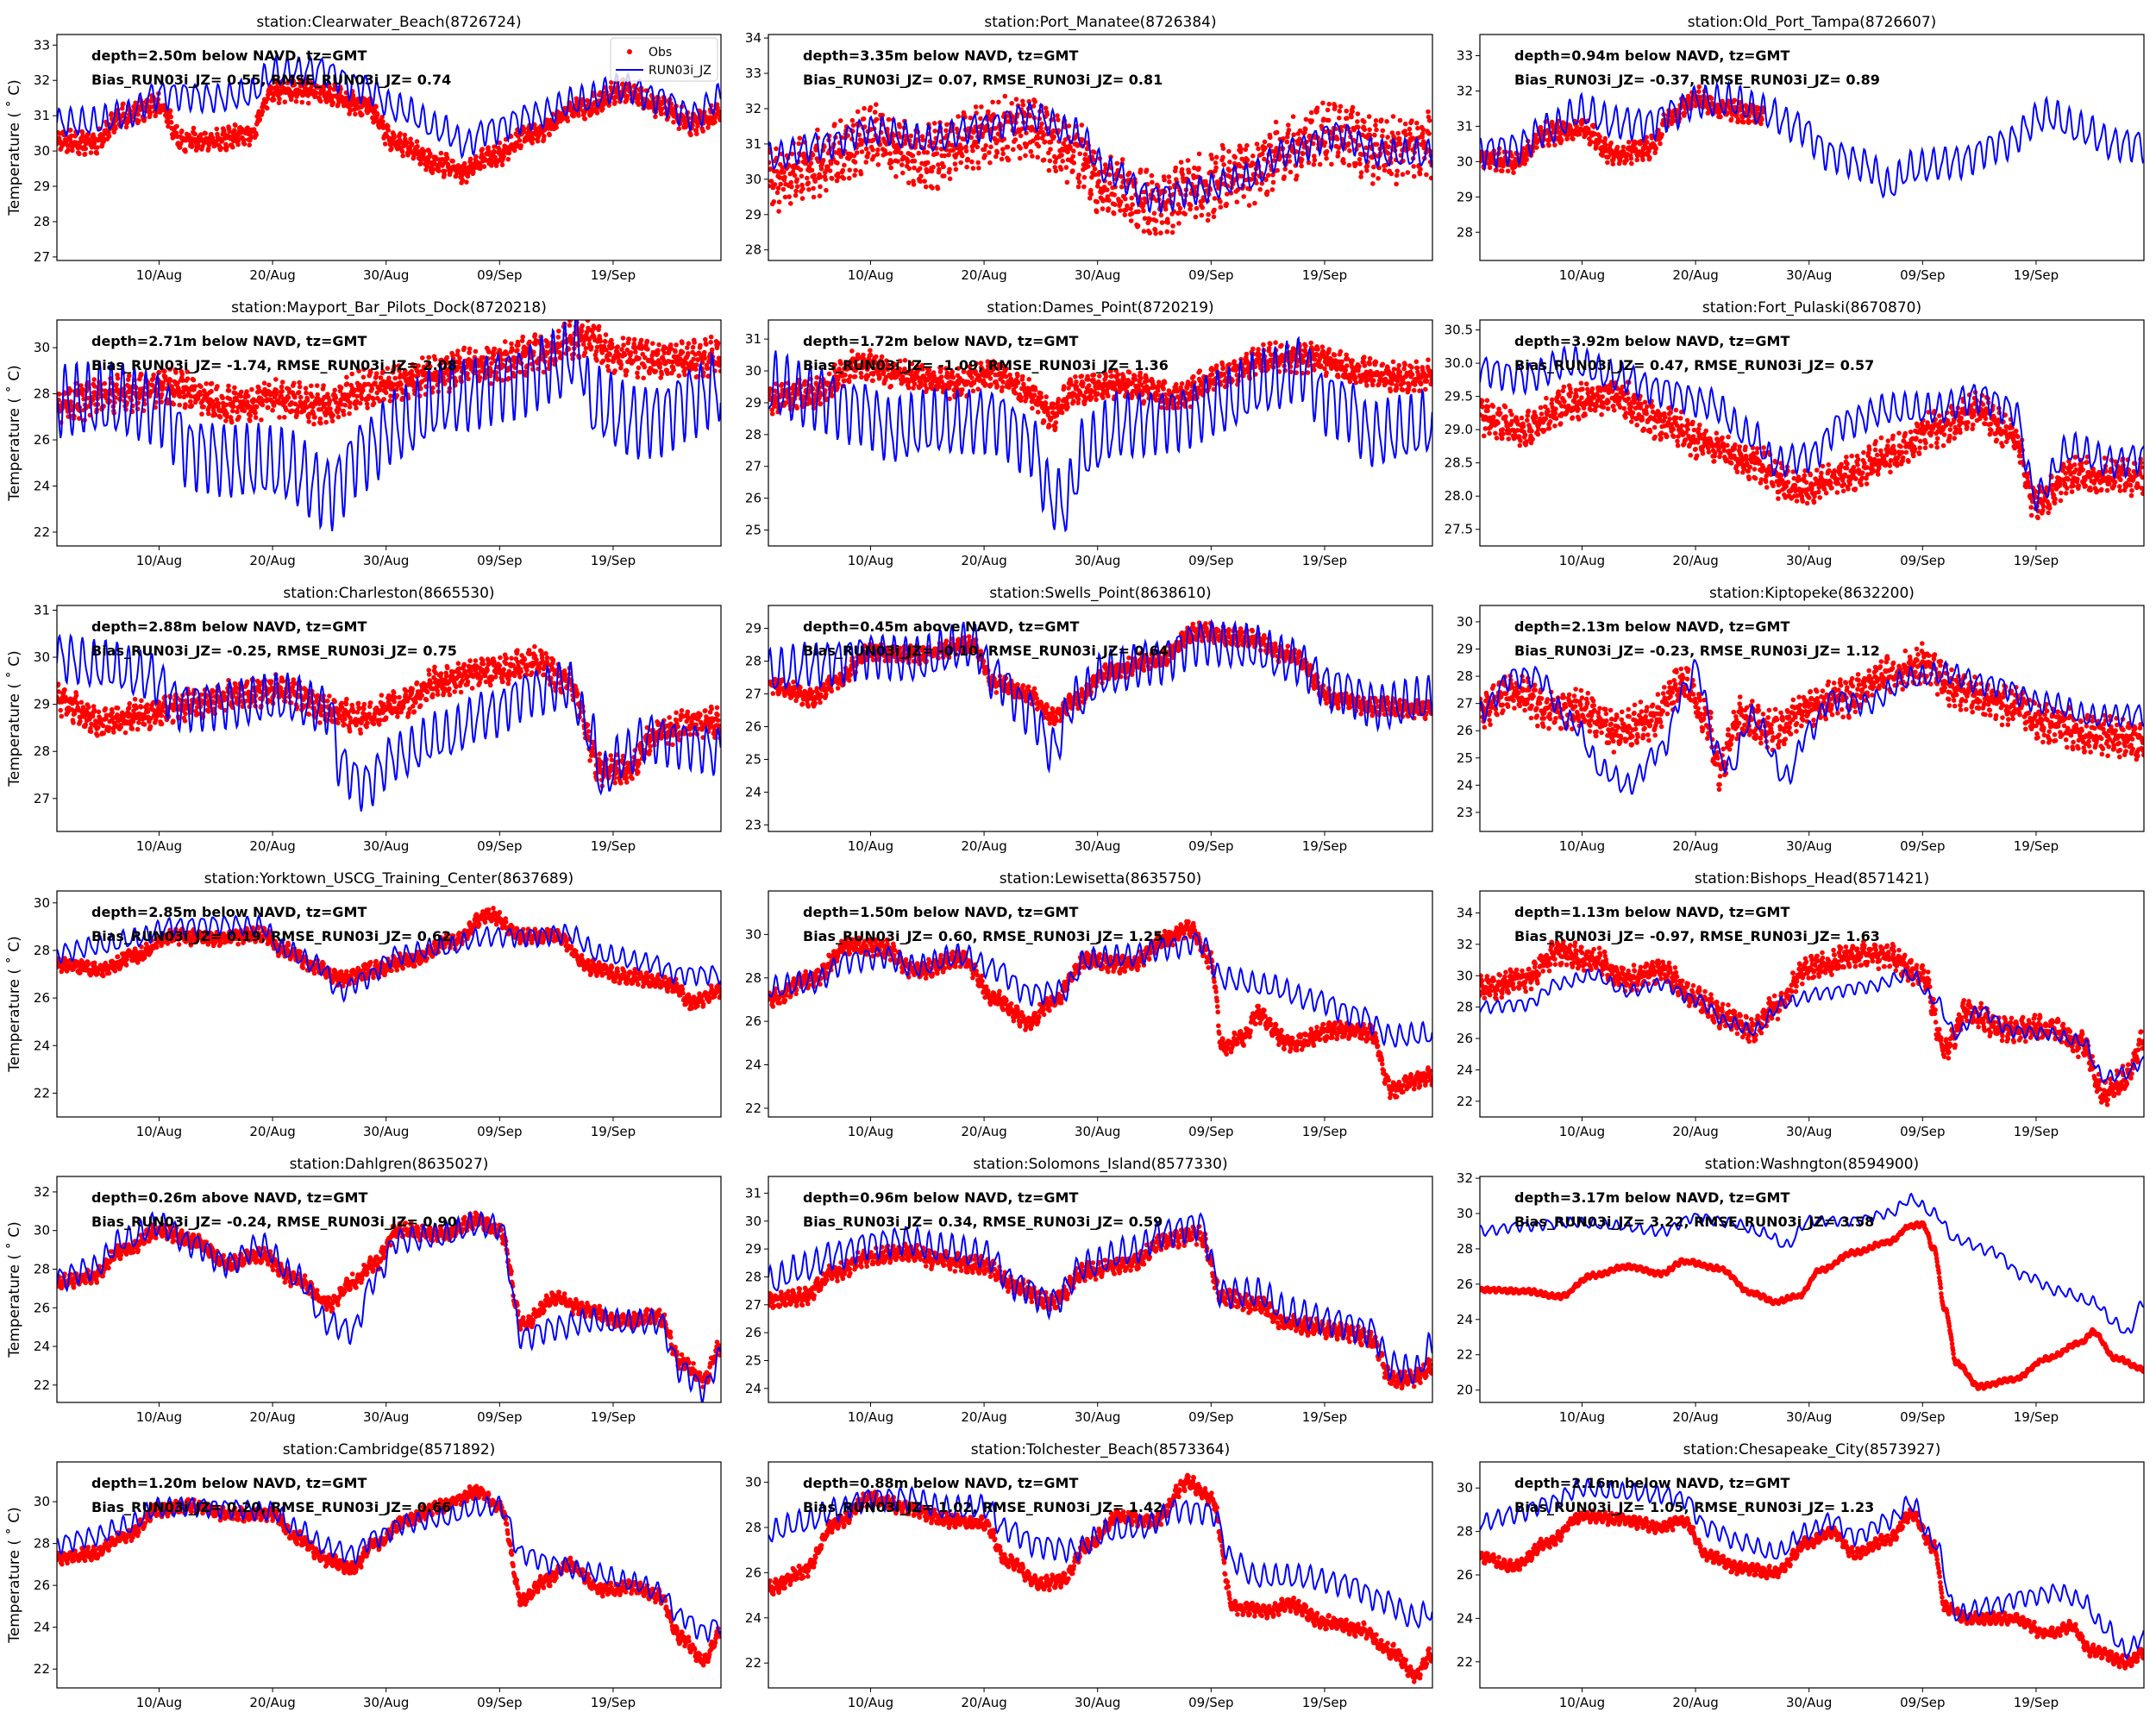  I want to click on x-tick-label: 20/Aug, so click(272, 275).